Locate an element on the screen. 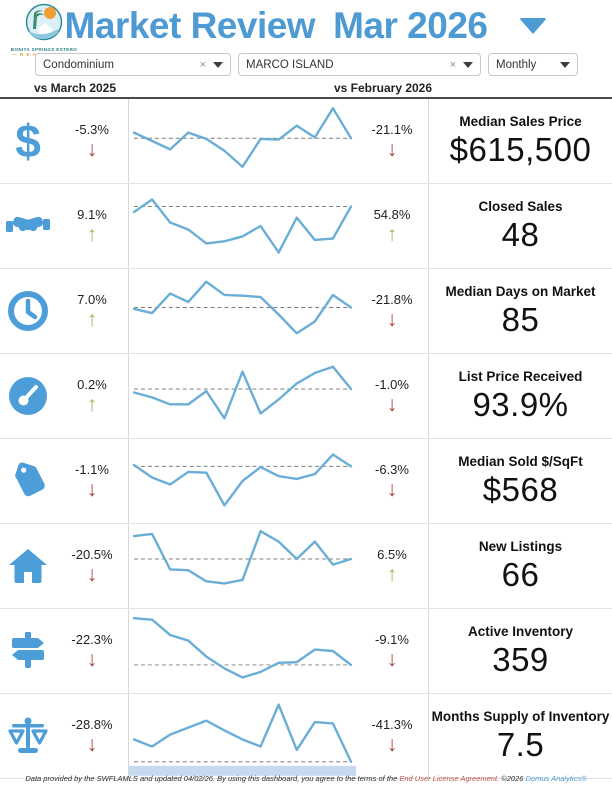 This screenshot has width=612, height=792. house-icon is located at coordinates (28, 566).